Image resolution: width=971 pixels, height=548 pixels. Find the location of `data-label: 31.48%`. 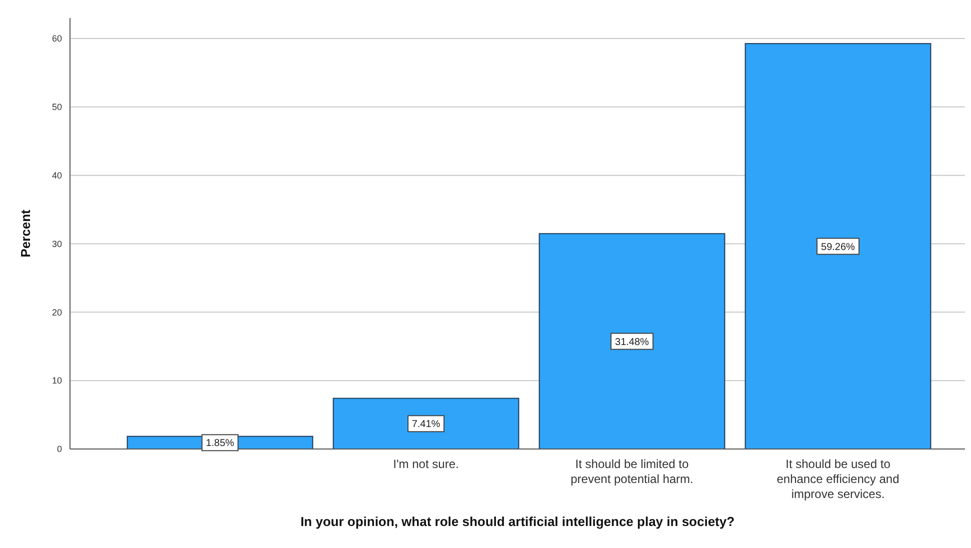

data-label: 31.48% is located at coordinates (632, 342).